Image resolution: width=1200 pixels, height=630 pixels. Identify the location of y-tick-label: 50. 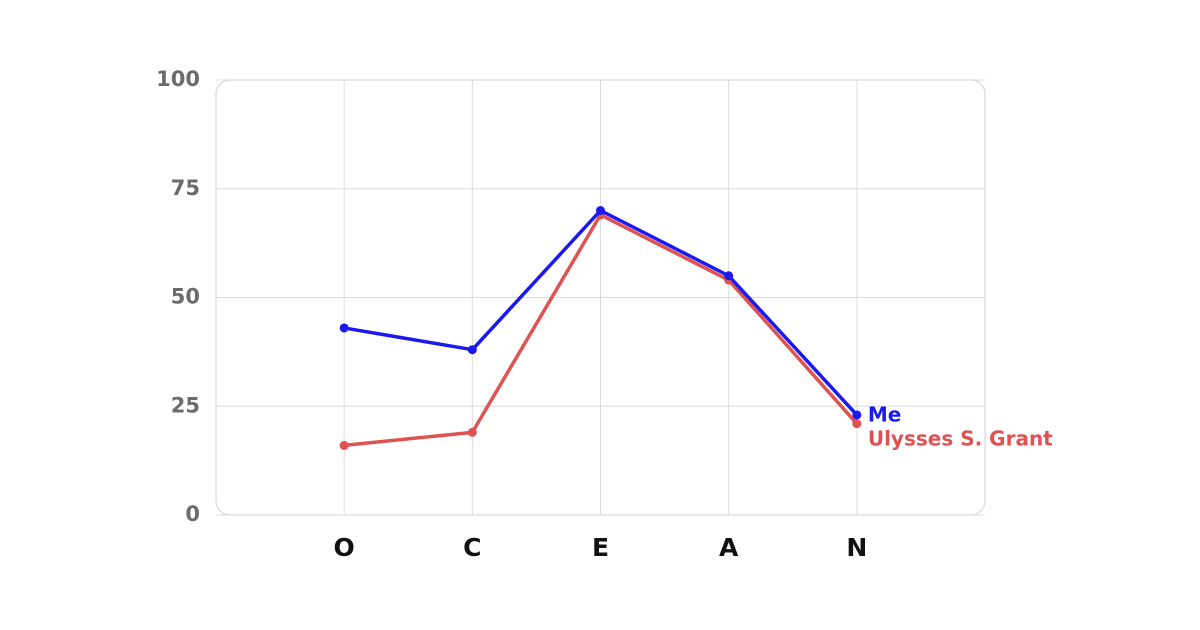
(185, 297).